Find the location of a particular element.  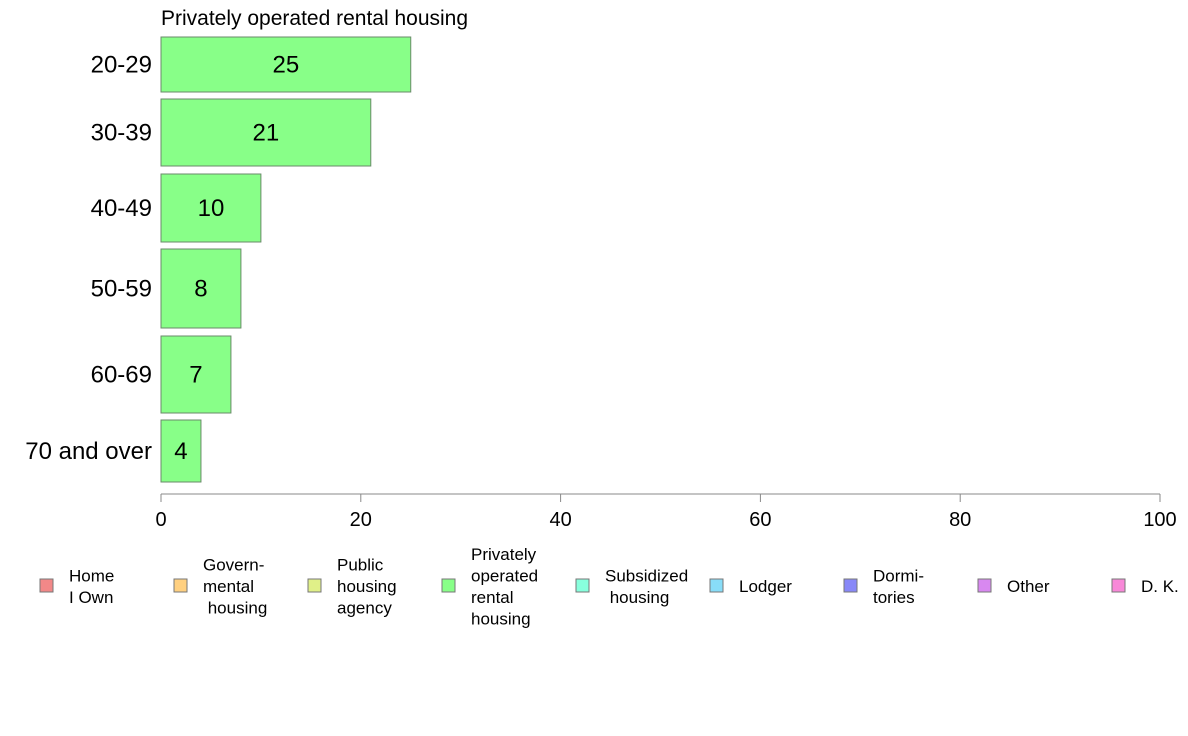

legend-item-8: D. K. is located at coordinates (1145, 586).